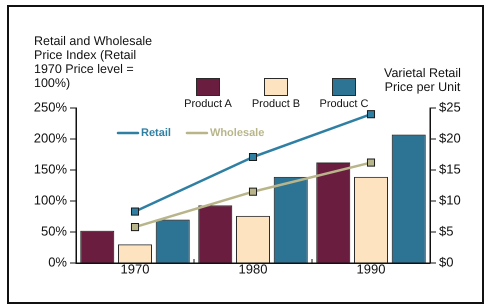  I want to click on y2-tick-label: $25, so click(450, 107).